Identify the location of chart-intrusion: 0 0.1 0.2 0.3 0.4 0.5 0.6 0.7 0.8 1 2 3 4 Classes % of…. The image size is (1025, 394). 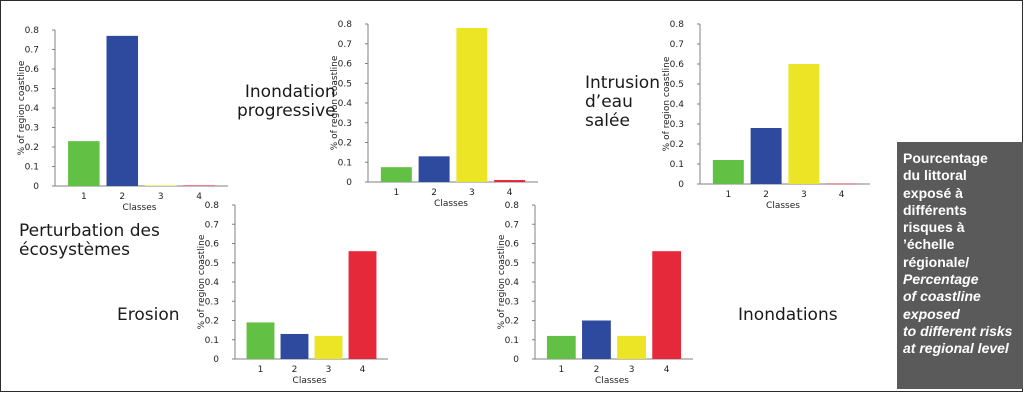
(772, 110).